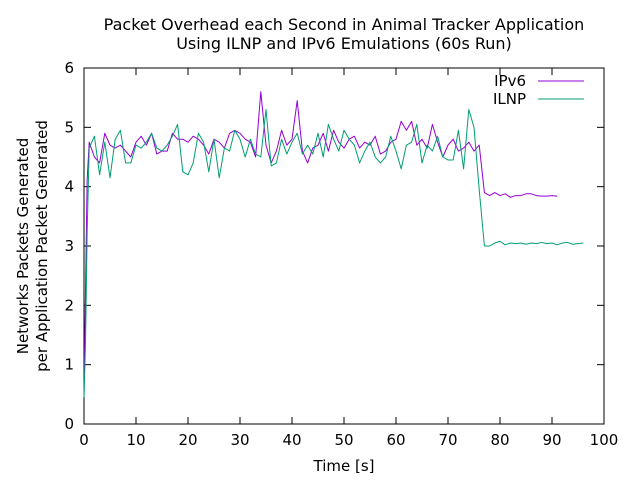  What do you see at coordinates (69, 424) in the screenshot?
I see `y-tick-label: 0` at bounding box center [69, 424].